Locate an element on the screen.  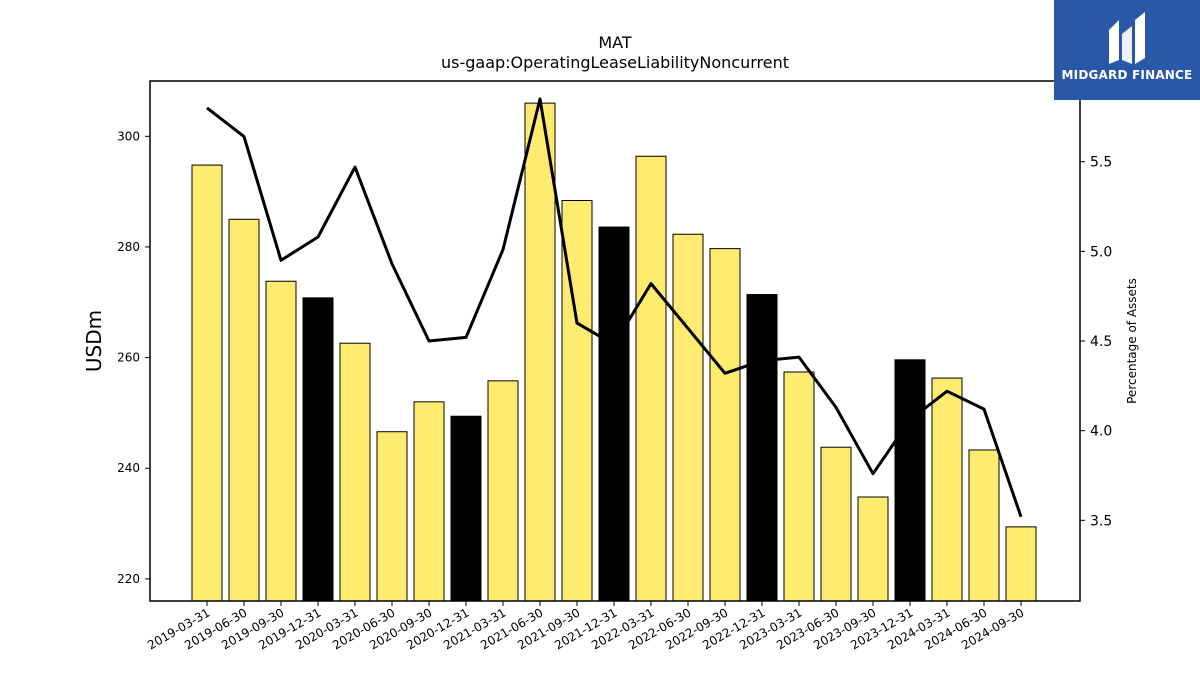
y2-ticks-group: 3.5 4.0 4.5 5.0 5.5 is located at coordinates (1096, 342).